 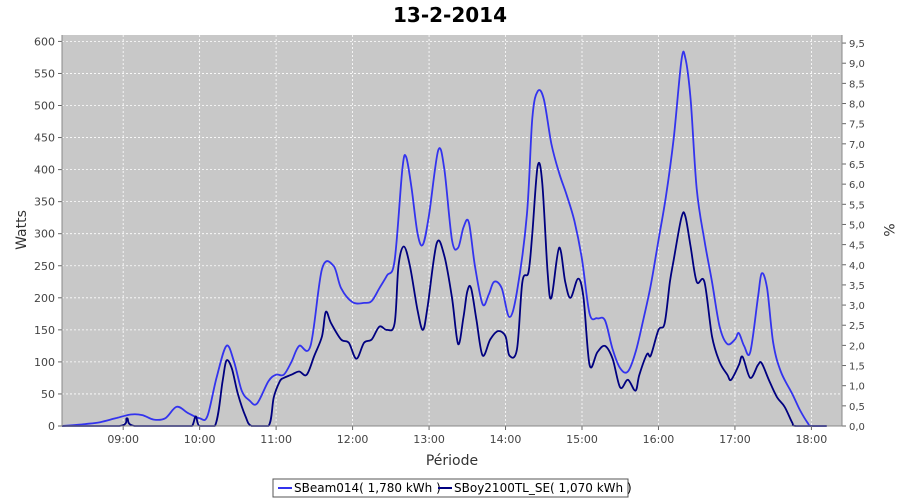 What do you see at coordinates (44, 41) in the screenshot?
I see `y-tick-label: 600` at bounding box center [44, 41].